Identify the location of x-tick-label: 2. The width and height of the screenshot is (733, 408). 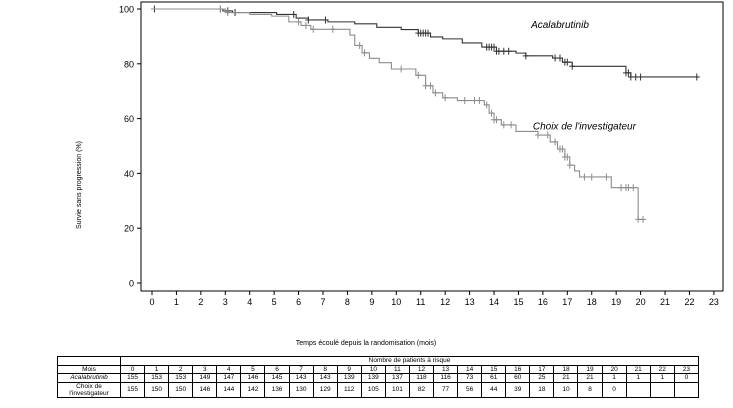
(200, 302).